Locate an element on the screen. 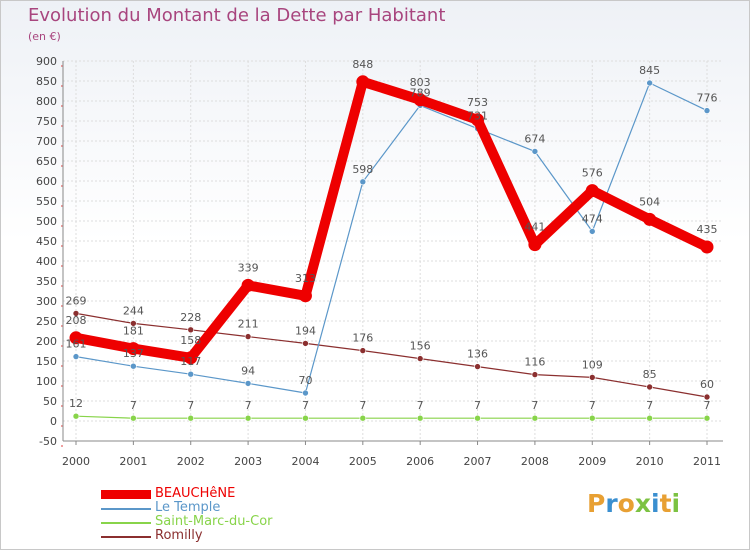  y-tick-label: 550 is located at coordinates (46, 201).